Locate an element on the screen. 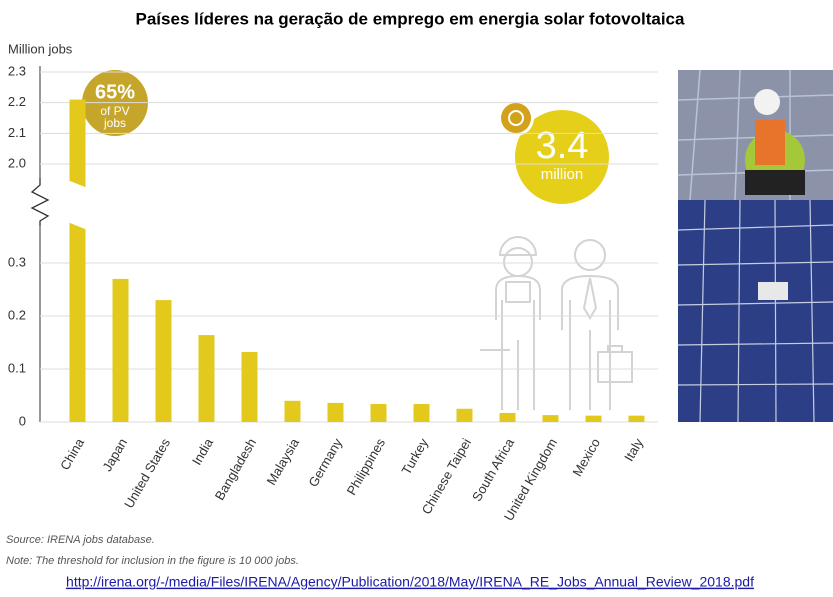 This screenshot has width=833, height=597. x-tick-label: India is located at coordinates (202, 451).